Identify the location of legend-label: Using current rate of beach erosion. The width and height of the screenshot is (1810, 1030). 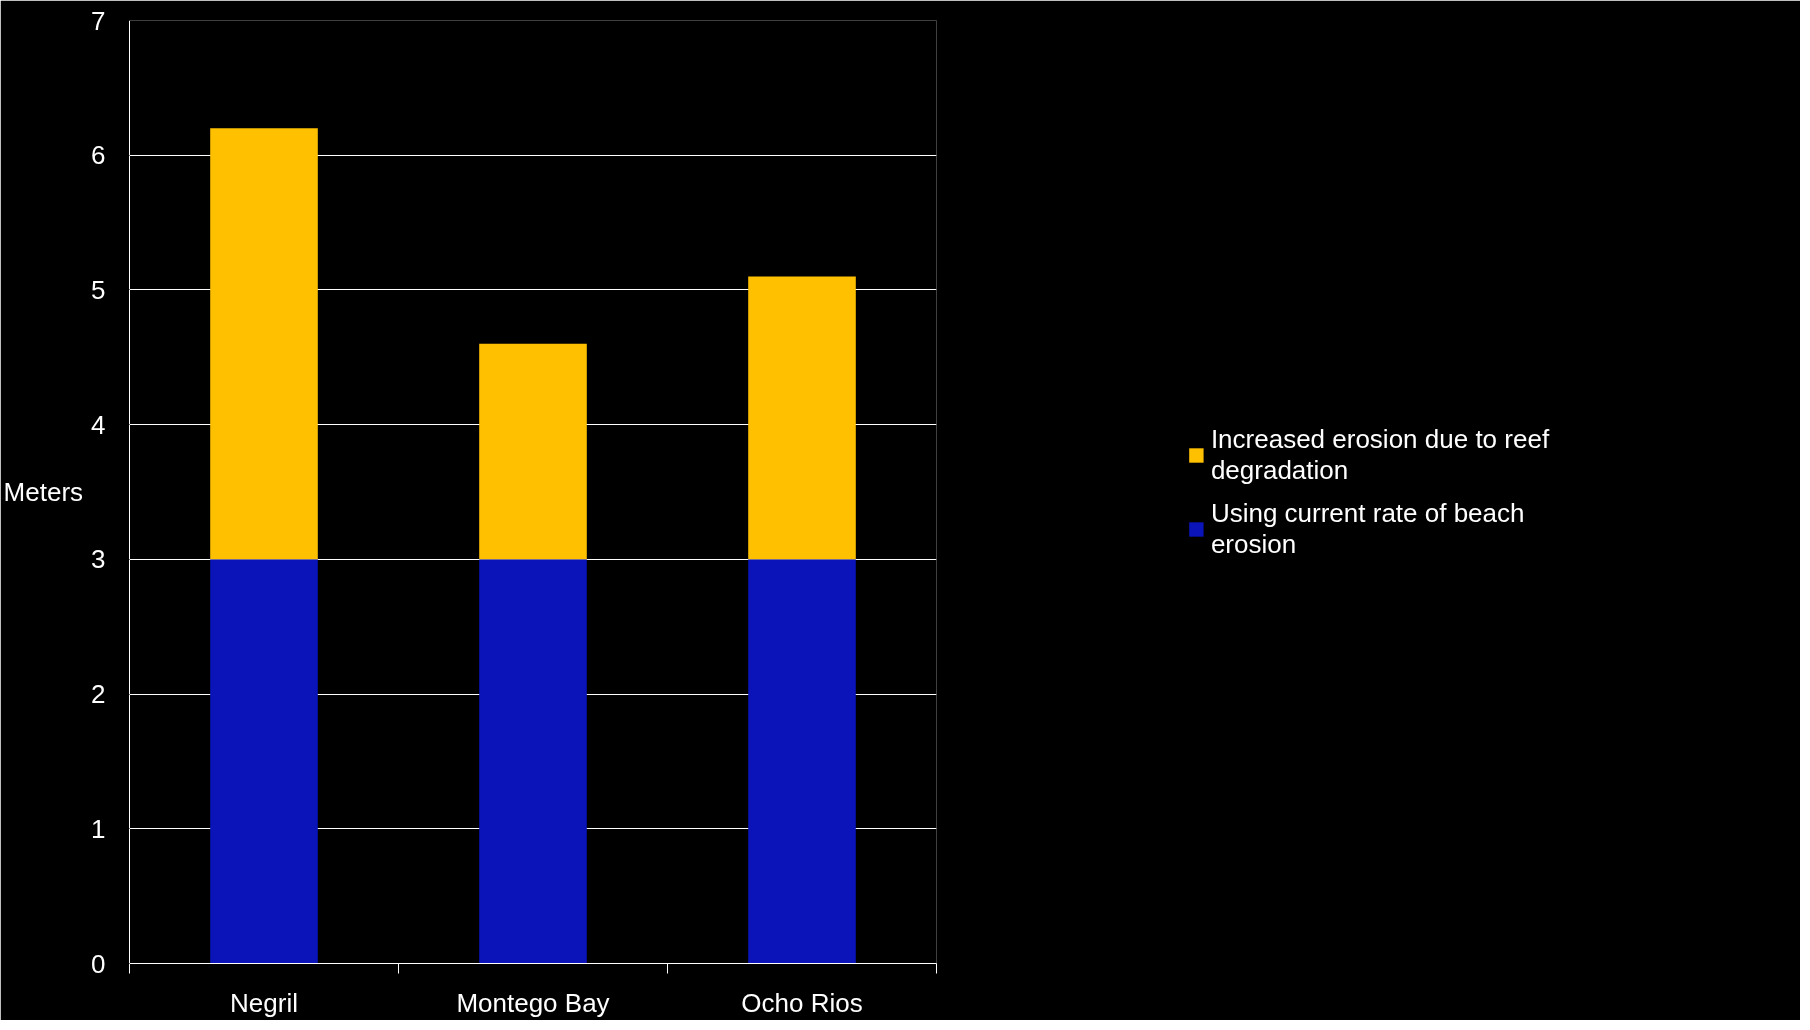
(1367, 528).